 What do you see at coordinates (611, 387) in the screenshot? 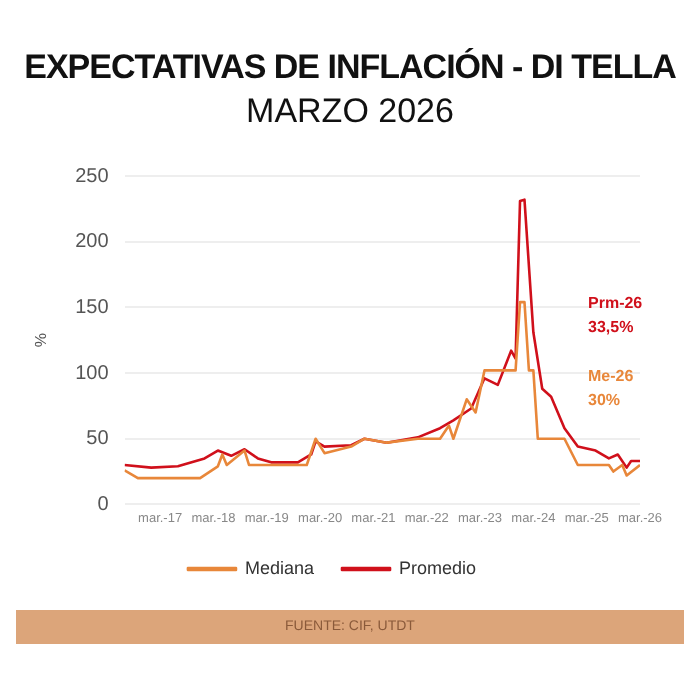
I see `annotation: Me-26 30%` at bounding box center [611, 387].